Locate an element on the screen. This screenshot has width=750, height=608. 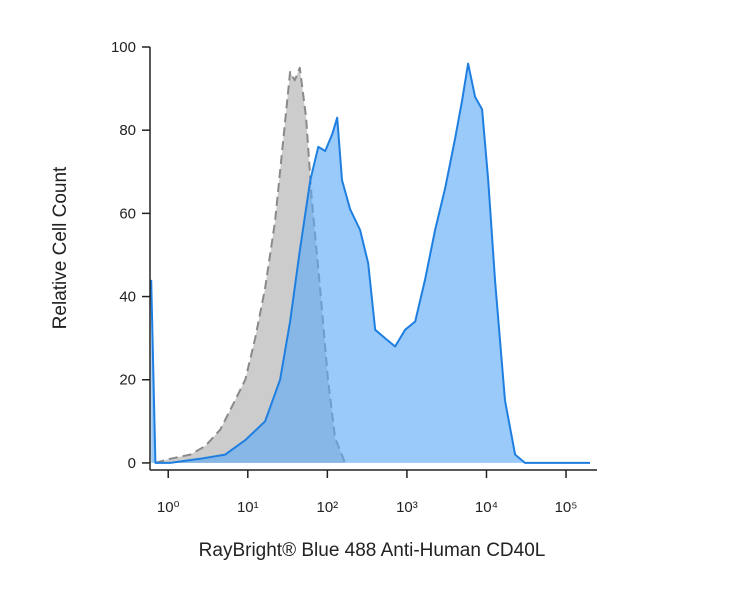
x-tick-label: 10⁰ is located at coordinates (168, 507).